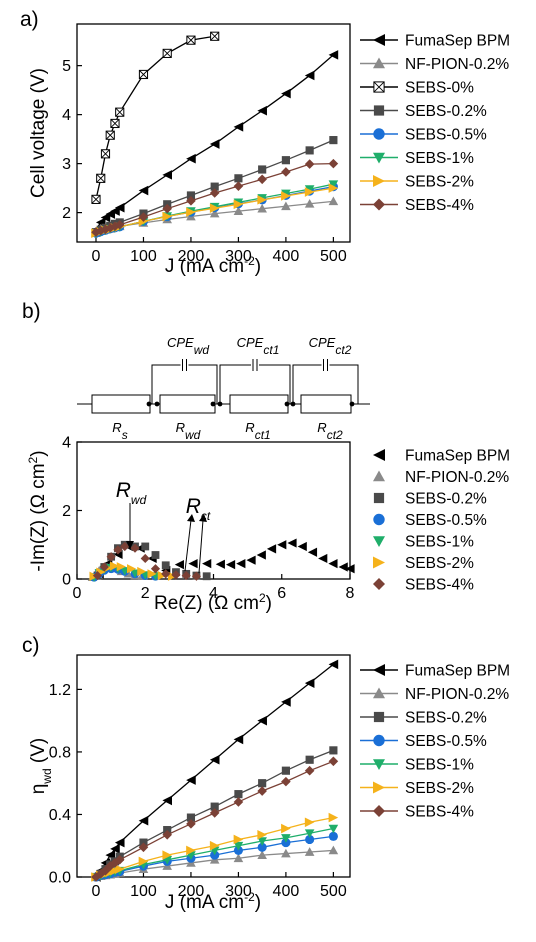  I want to click on y-axis-label-b: -Im(Z) (Ω cm2), so click(37, 510).